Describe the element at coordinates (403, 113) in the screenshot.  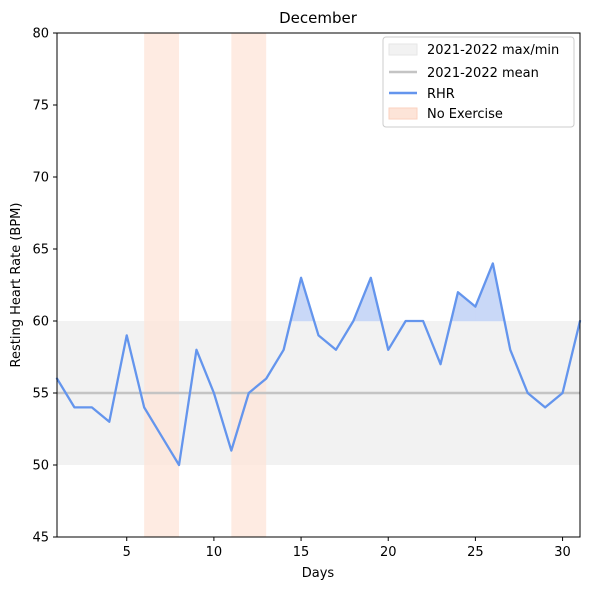
I see `legend-swatch-no-exercise` at that location.